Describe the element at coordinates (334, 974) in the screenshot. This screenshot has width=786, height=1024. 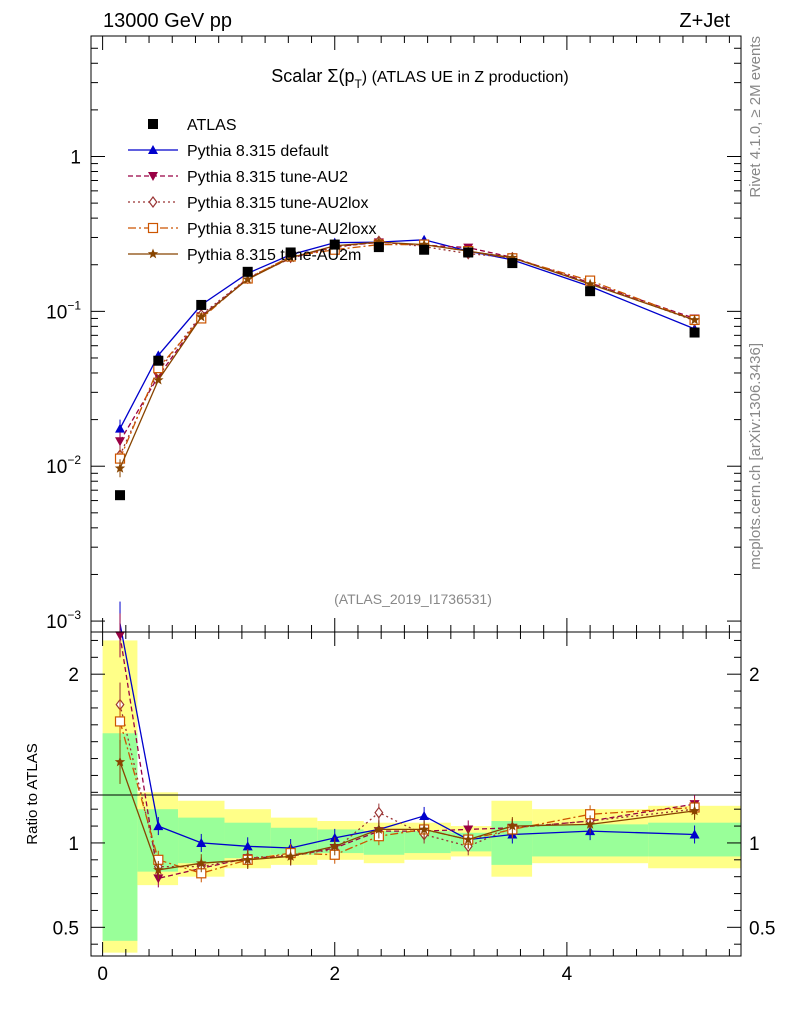
I see `x-tick-label: 2` at that location.